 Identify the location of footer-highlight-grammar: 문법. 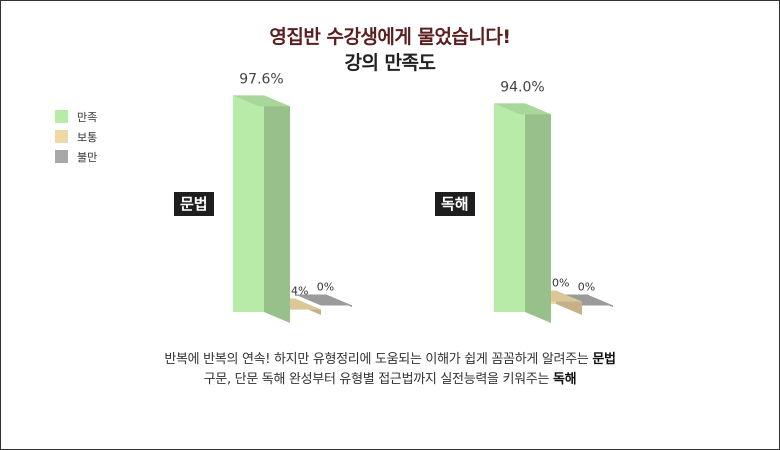
(604, 359).